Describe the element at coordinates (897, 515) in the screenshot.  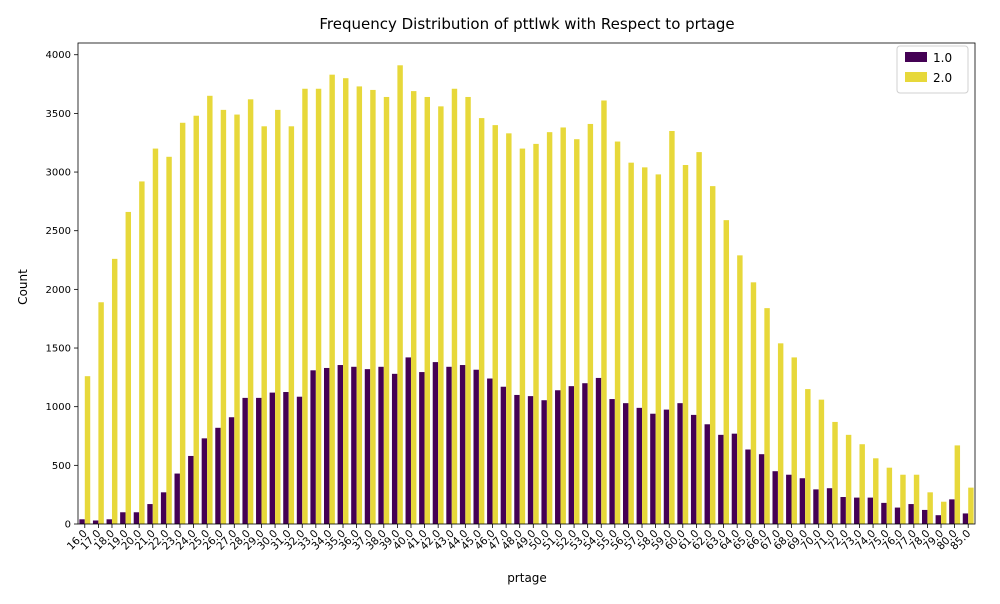
I see `bar-series-0-76.0` at that location.